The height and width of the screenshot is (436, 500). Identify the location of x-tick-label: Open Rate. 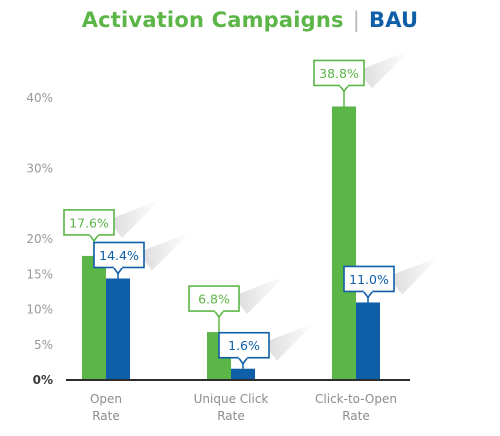
(106, 407).